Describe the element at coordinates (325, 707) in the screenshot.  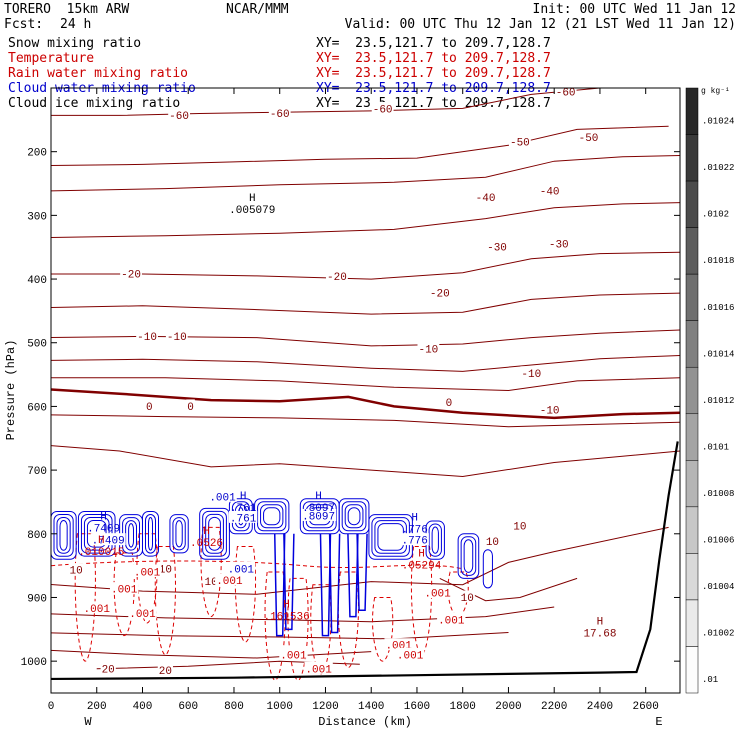
I see `x-tick-label: 1200` at that location.